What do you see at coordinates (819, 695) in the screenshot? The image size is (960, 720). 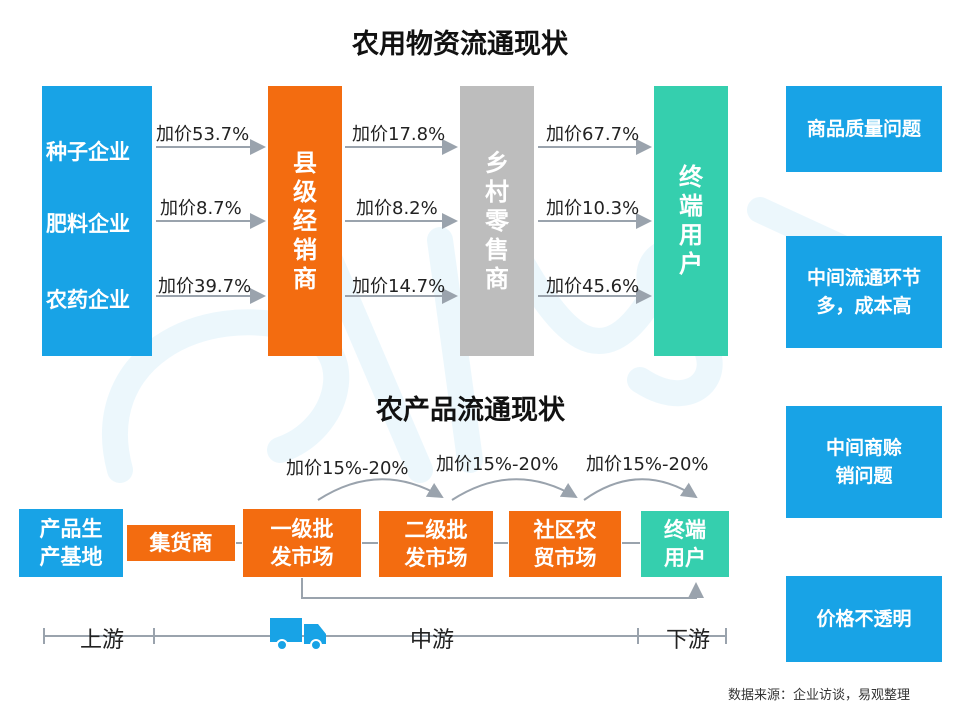 I see `source-note: 数据来源：企业访谈，易观整理` at bounding box center [819, 695].